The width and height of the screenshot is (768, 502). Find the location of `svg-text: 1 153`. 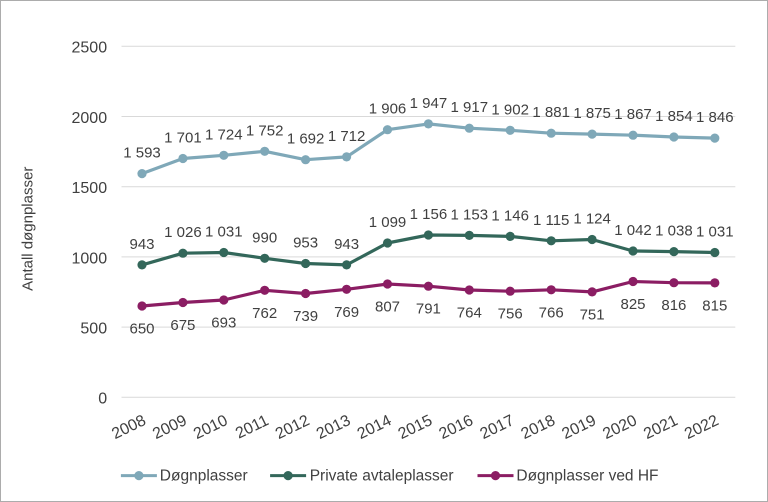

svg-text: 1 153 is located at coordinates (470, 214).